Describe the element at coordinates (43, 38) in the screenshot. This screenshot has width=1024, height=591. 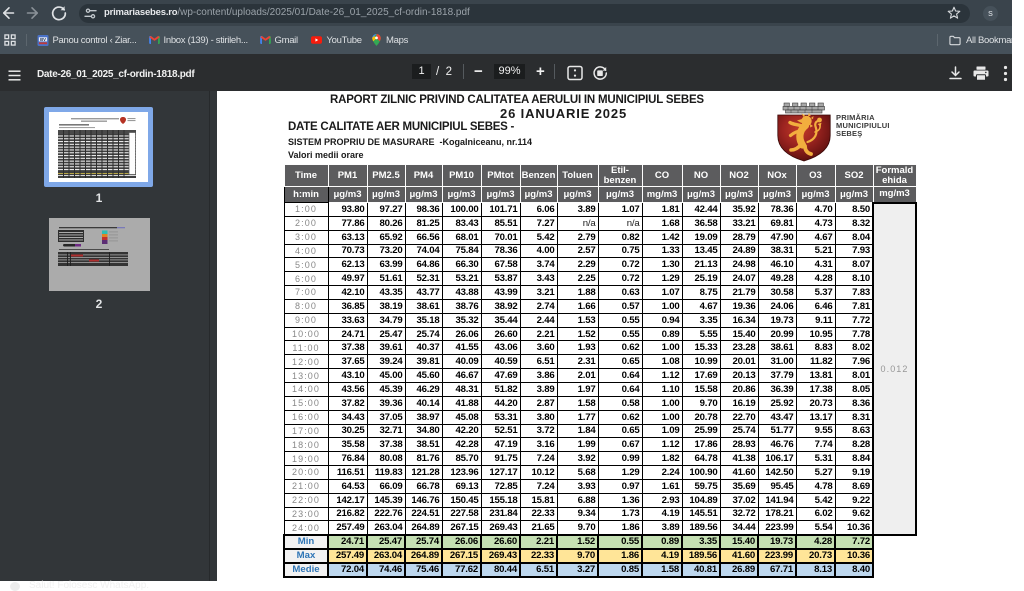
I see `svg-text: BV` at that location.